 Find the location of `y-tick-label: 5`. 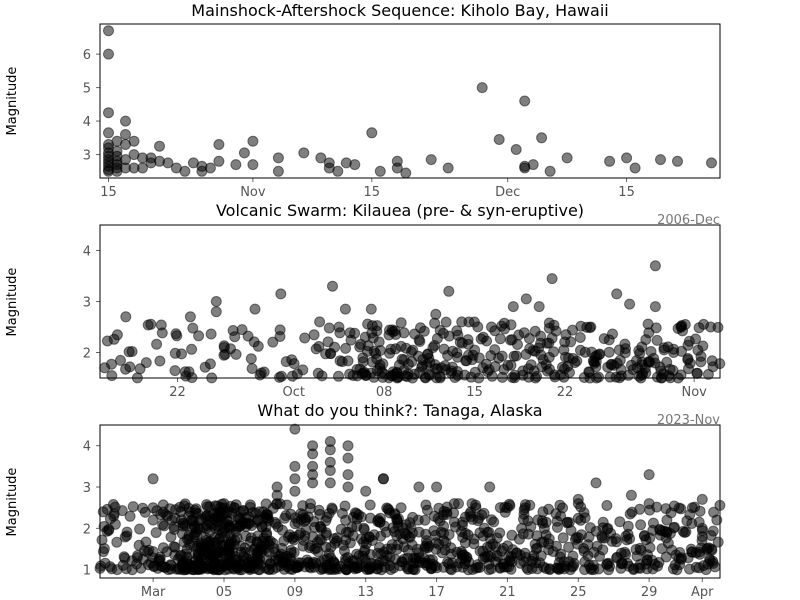

y-tick-label: 5 is located at coordinates (87, 89).